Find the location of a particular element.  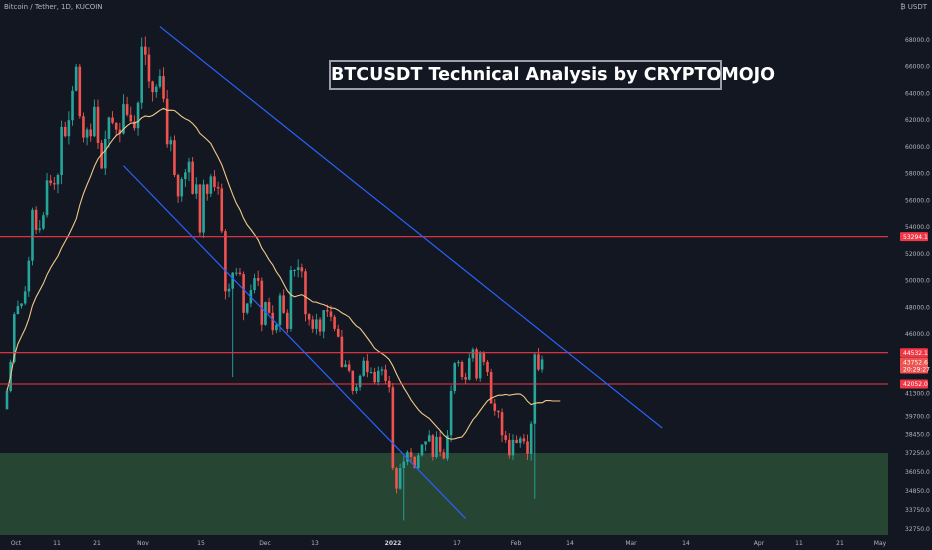

x-axis-tick-label: Dec is located at coordinates (265, 543).